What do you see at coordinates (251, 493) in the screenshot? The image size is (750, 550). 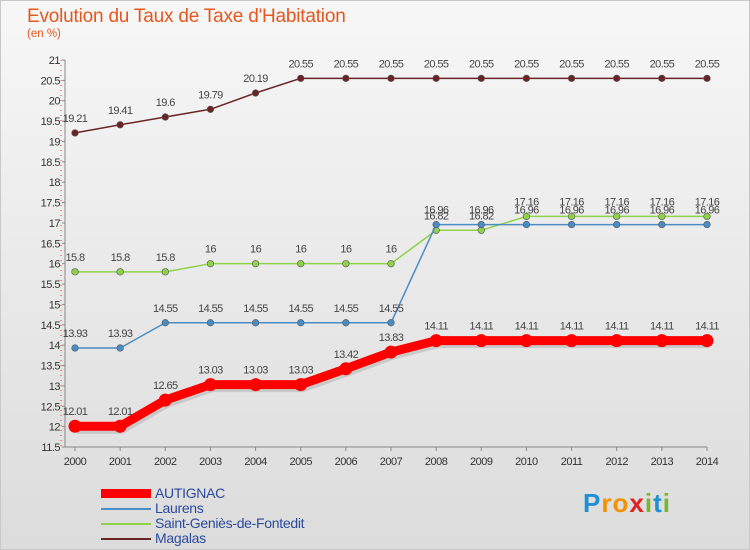 I see `legend-item-autignac: AUTIGNAC` at bounding box center [251, 493].